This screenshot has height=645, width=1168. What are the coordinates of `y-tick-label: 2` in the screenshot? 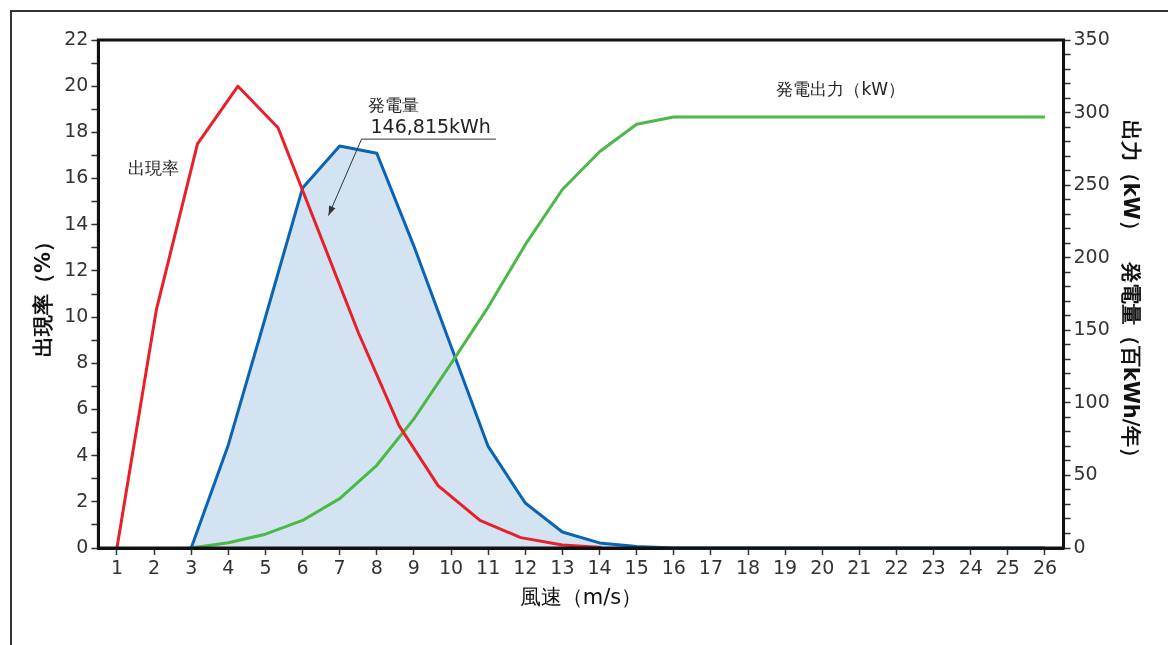 It's located at (82, 499).